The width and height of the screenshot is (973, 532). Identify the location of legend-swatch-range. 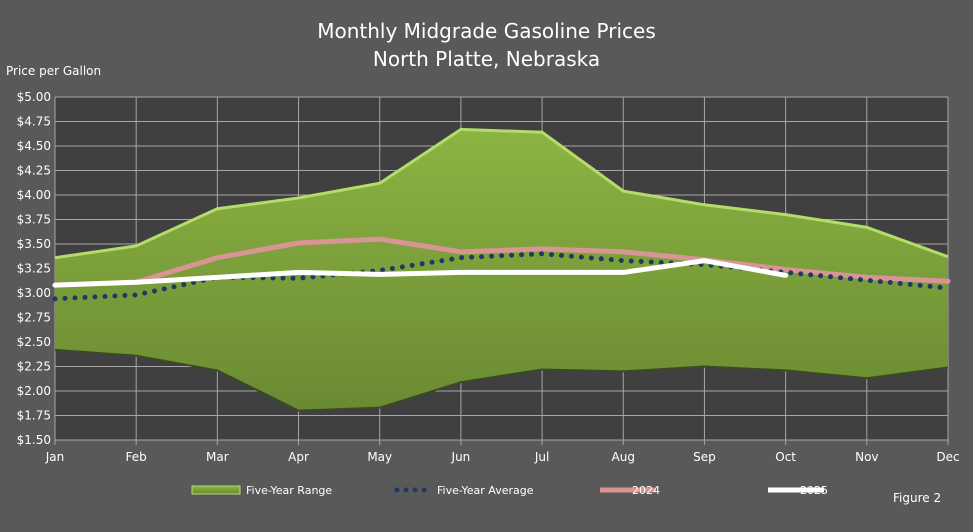
(216, 490).